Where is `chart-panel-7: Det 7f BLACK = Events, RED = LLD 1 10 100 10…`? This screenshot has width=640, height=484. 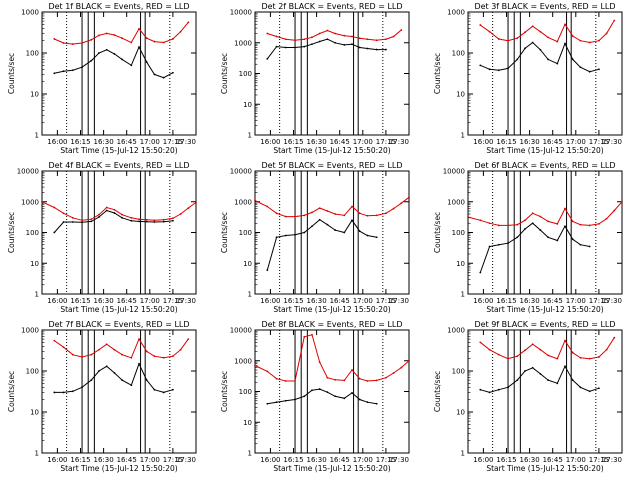
chart-panel-7: Det 7f BLACK = Events, RED = LLD 1 10 100 10… is located at coordinates (102, 396).